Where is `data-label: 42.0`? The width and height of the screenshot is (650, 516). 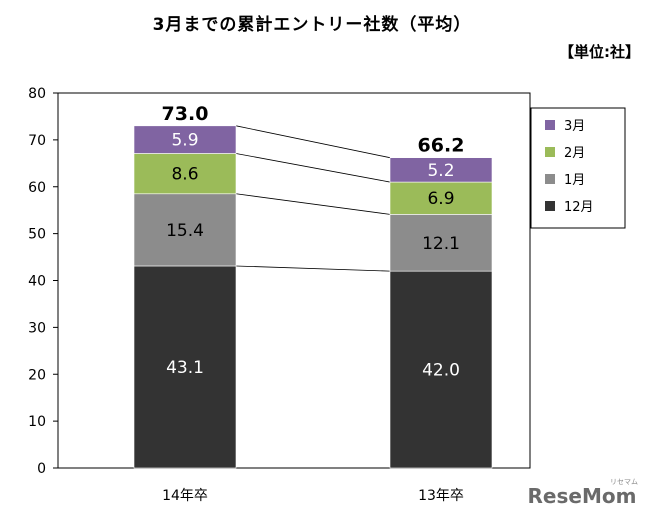 data-label: 42.0 is located at coordinates (441, 371).